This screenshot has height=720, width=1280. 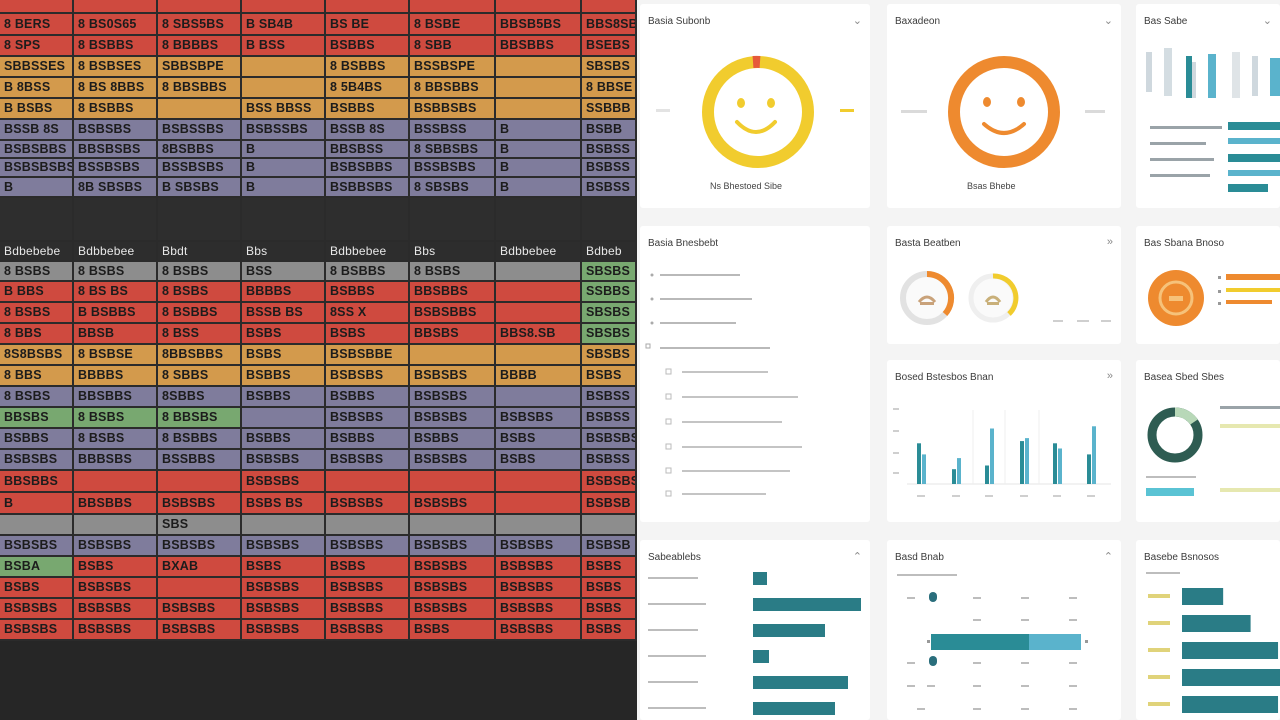 What do you see at coordinates (37, 355) in the screenshot?
I see `sheet-cell: 8S8BSBS` at bounding box center [37, 355].